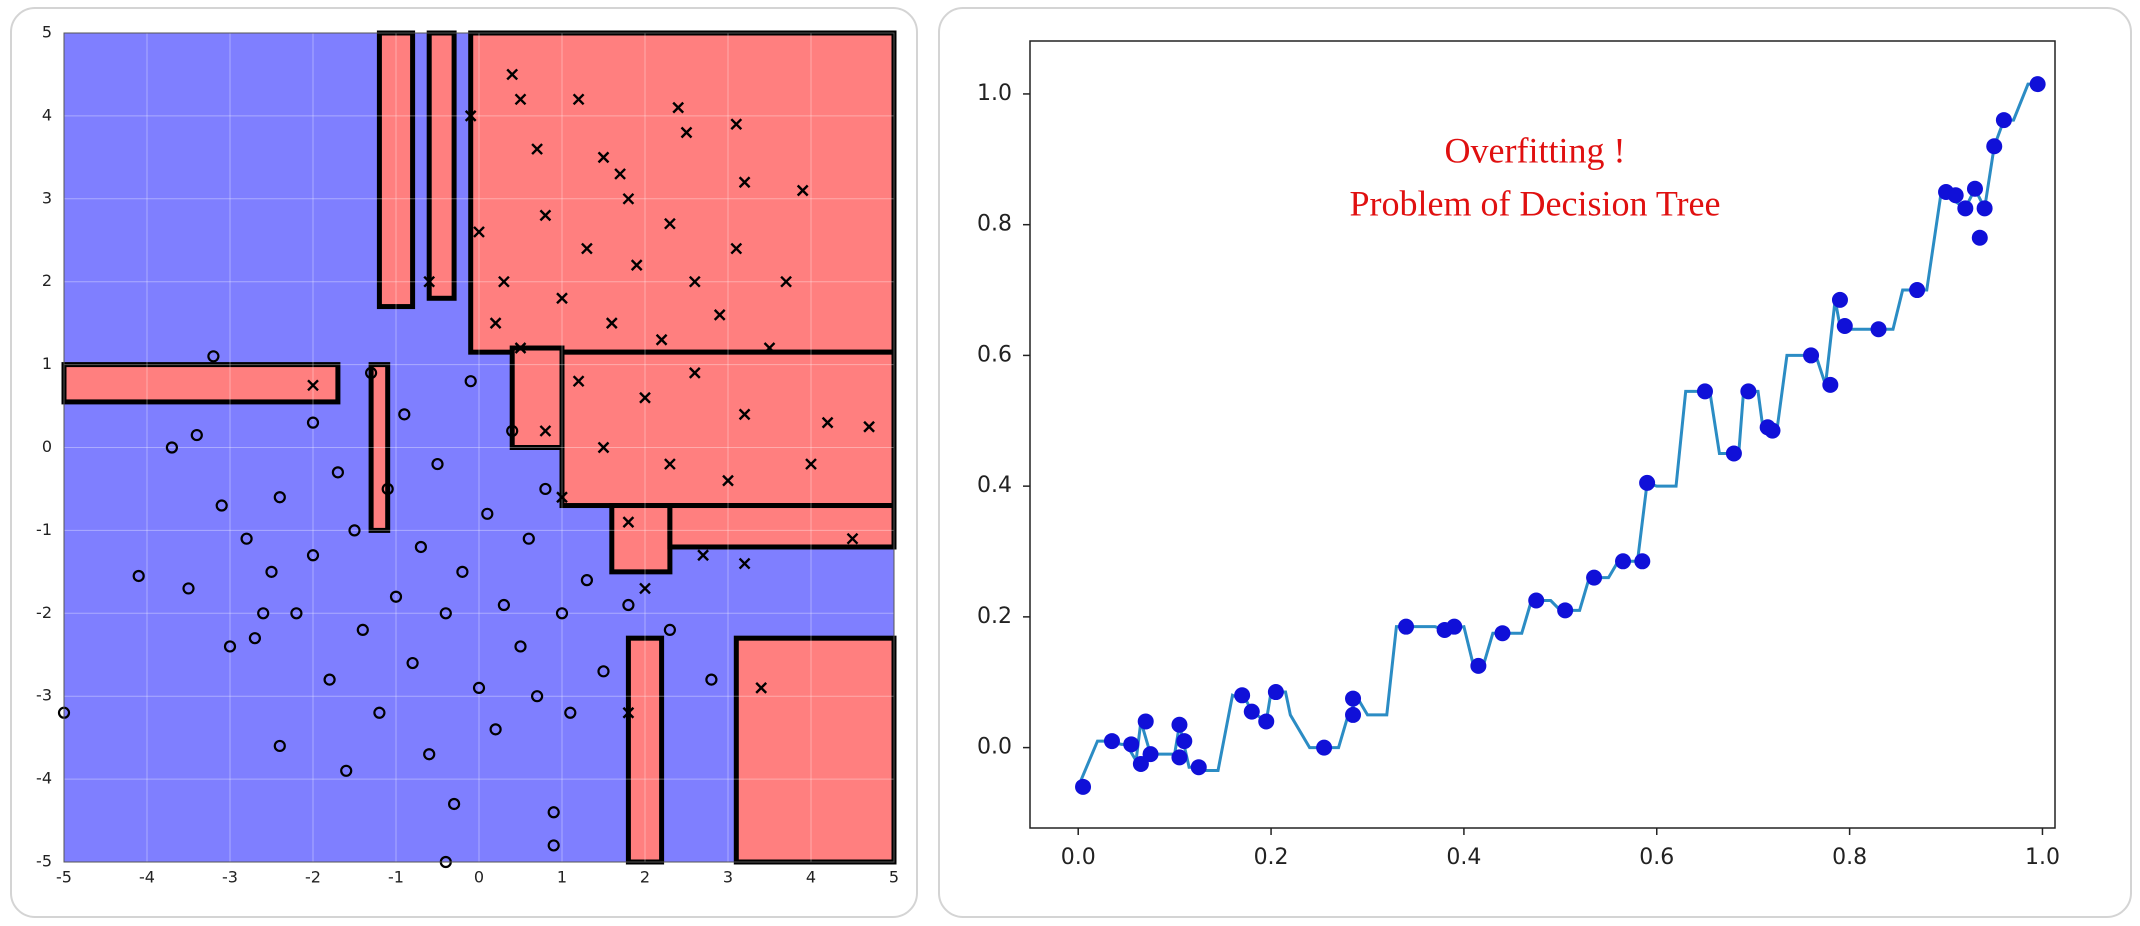 The image size is (2140, 926). Describe the element at coordinates (479, 877) in the screenshot. I see `x-tick-label: 0` at that location.